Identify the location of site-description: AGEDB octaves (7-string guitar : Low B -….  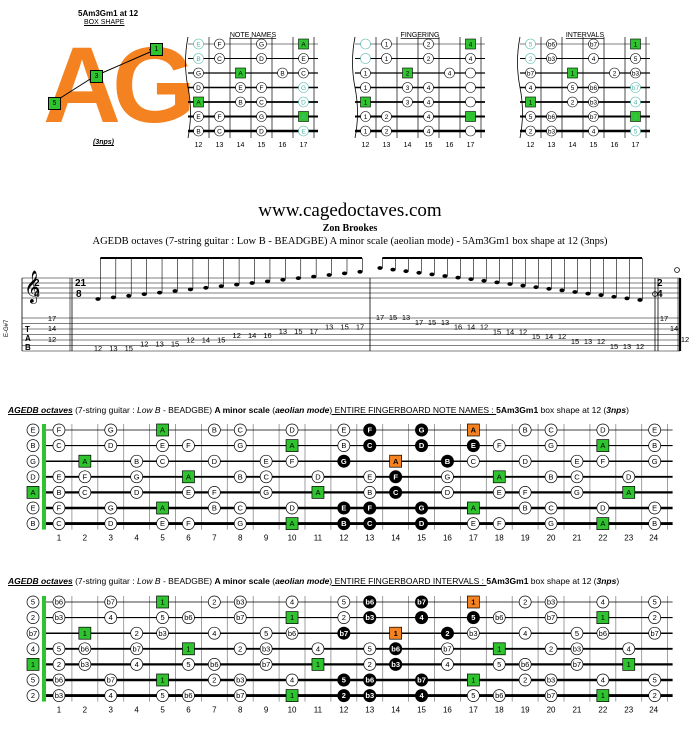
(350, 241).